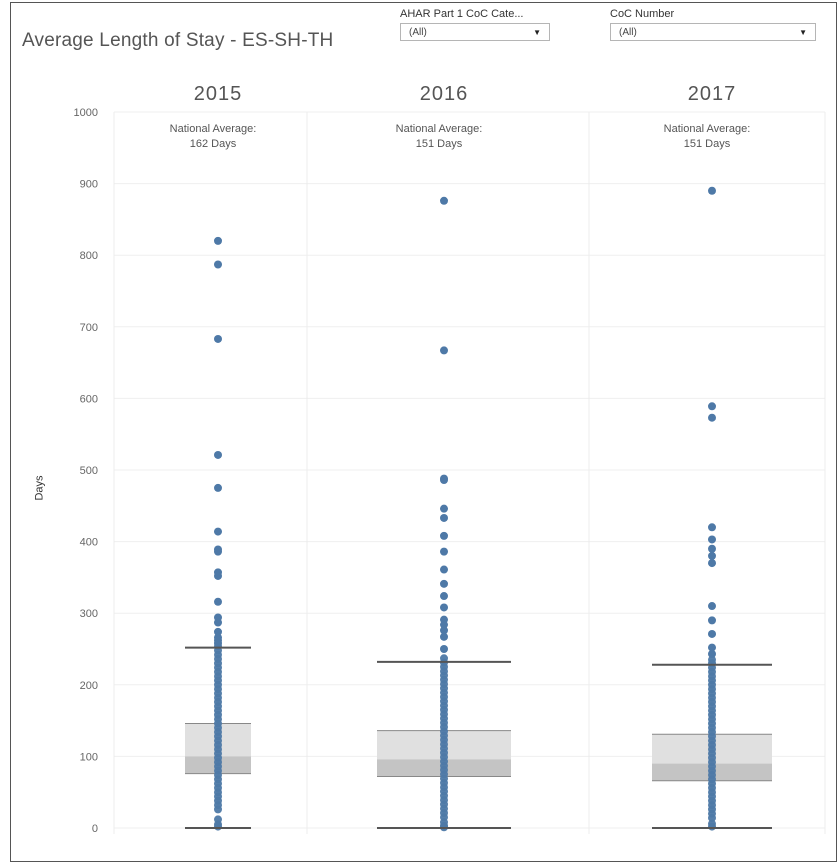 This screenshot has width=840, height=866. Describe the element at coordinates (213, 144) in the screenshot. I see `national-average-value: 162 Days` at that location.